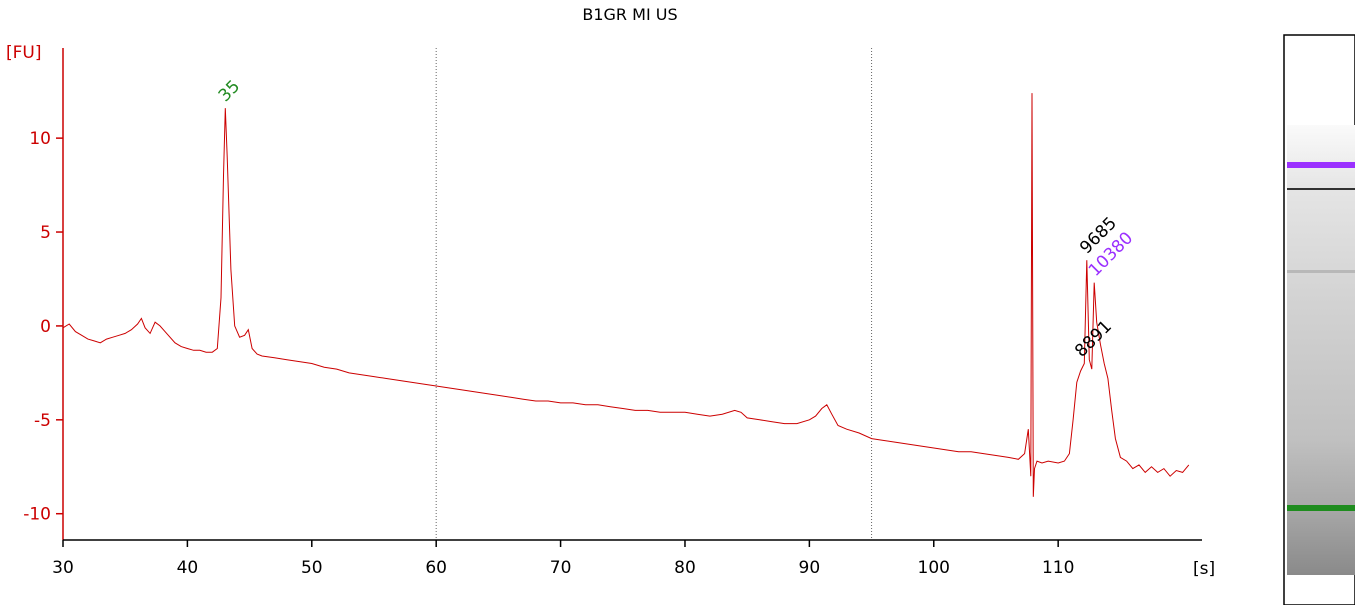  I want to click on gel-lane, so click(1319, 320).